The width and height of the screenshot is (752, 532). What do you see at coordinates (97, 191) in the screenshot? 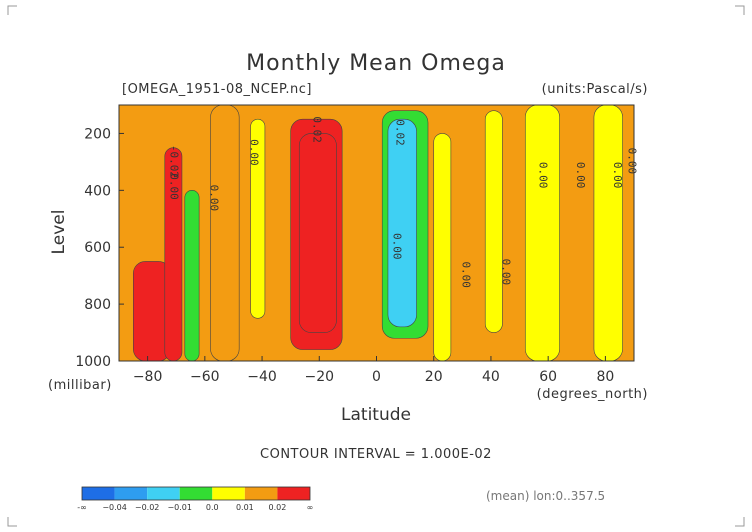
I see `y-tick-label: 400` at bounding box center [97, 191].